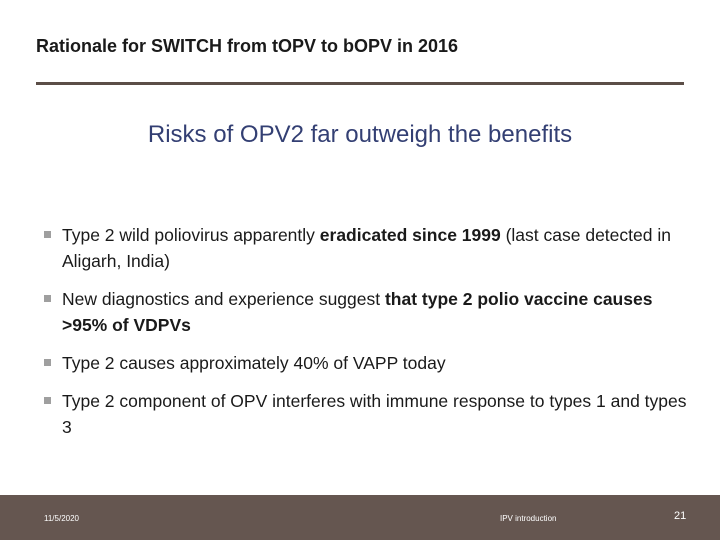  Describe the element at coordinates (680, 516) in the screenshot. I see `slide-number: 21` at that location.